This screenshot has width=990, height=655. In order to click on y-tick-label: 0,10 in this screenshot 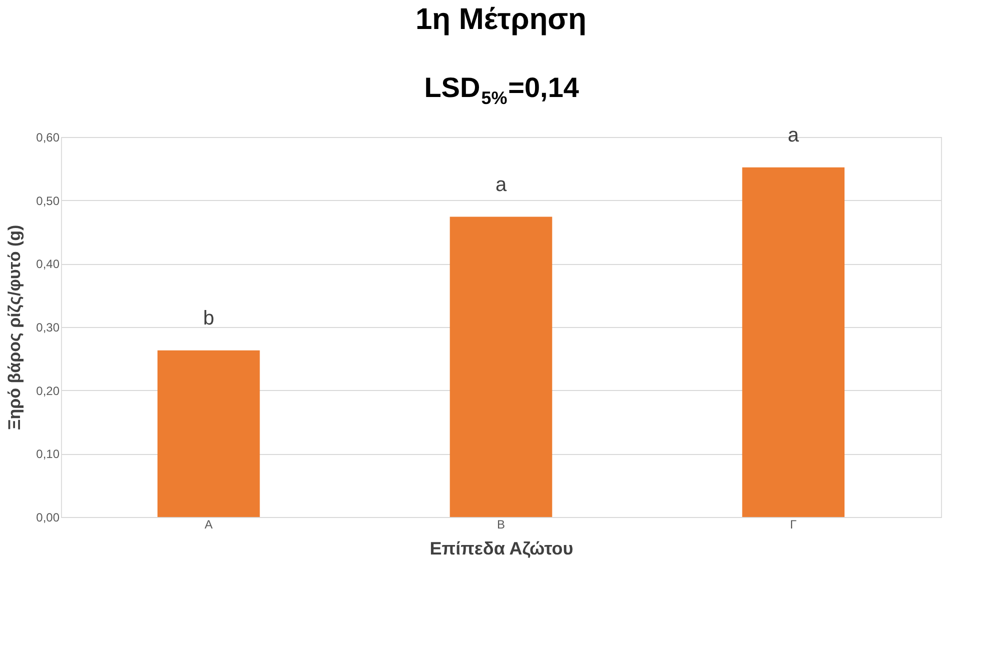, I will do `click(48, 454)`.